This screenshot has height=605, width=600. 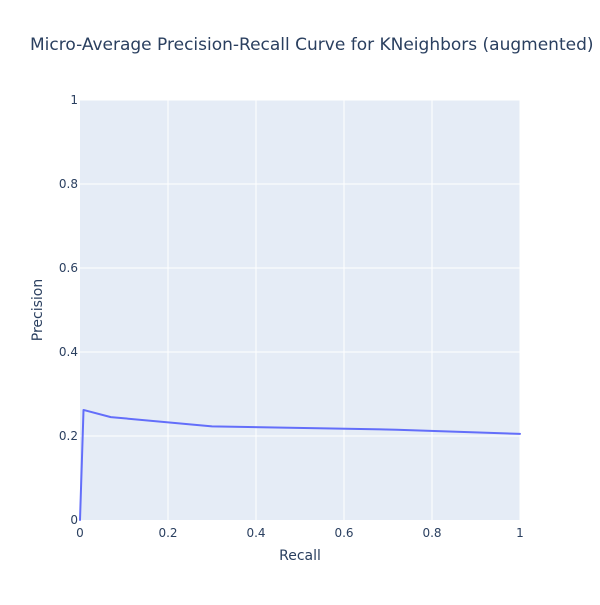 I want to click on y-tick-label: 0, so click(x=74, y=520).